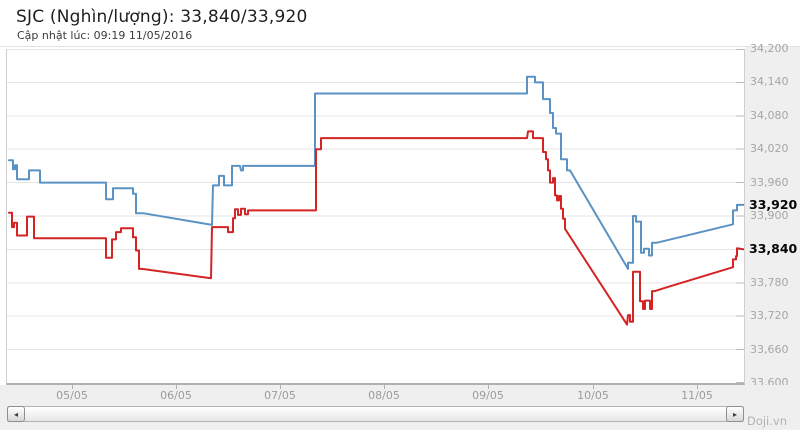  Describe the element at coordinates (769, 282) in the screenshot. I see `y-axis-label: 33,780` at that location.